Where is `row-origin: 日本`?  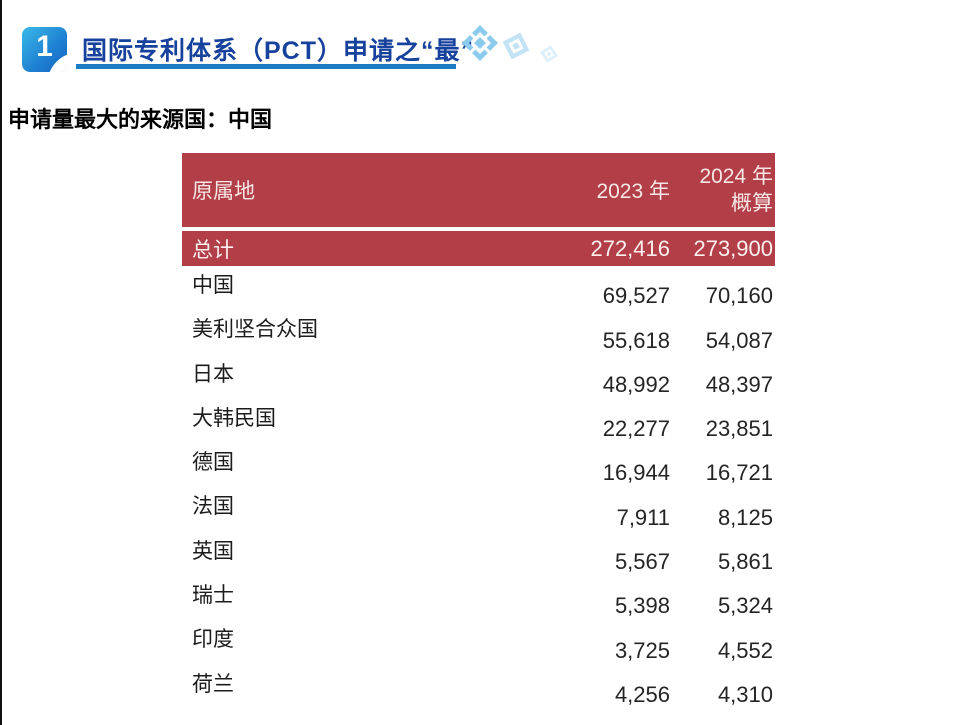
row-origin: 日本 is located at coordinates (213, 373).